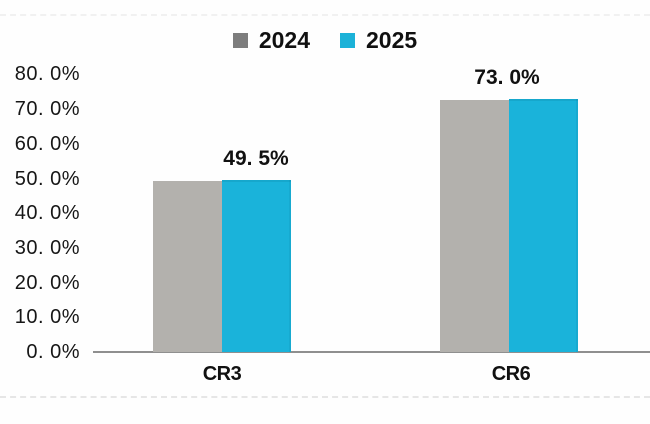 Image resolution: width=650 pixels, height=424 pixels. I want to click on x-axis-category-label-CR6: CR6, so click(511, 374).